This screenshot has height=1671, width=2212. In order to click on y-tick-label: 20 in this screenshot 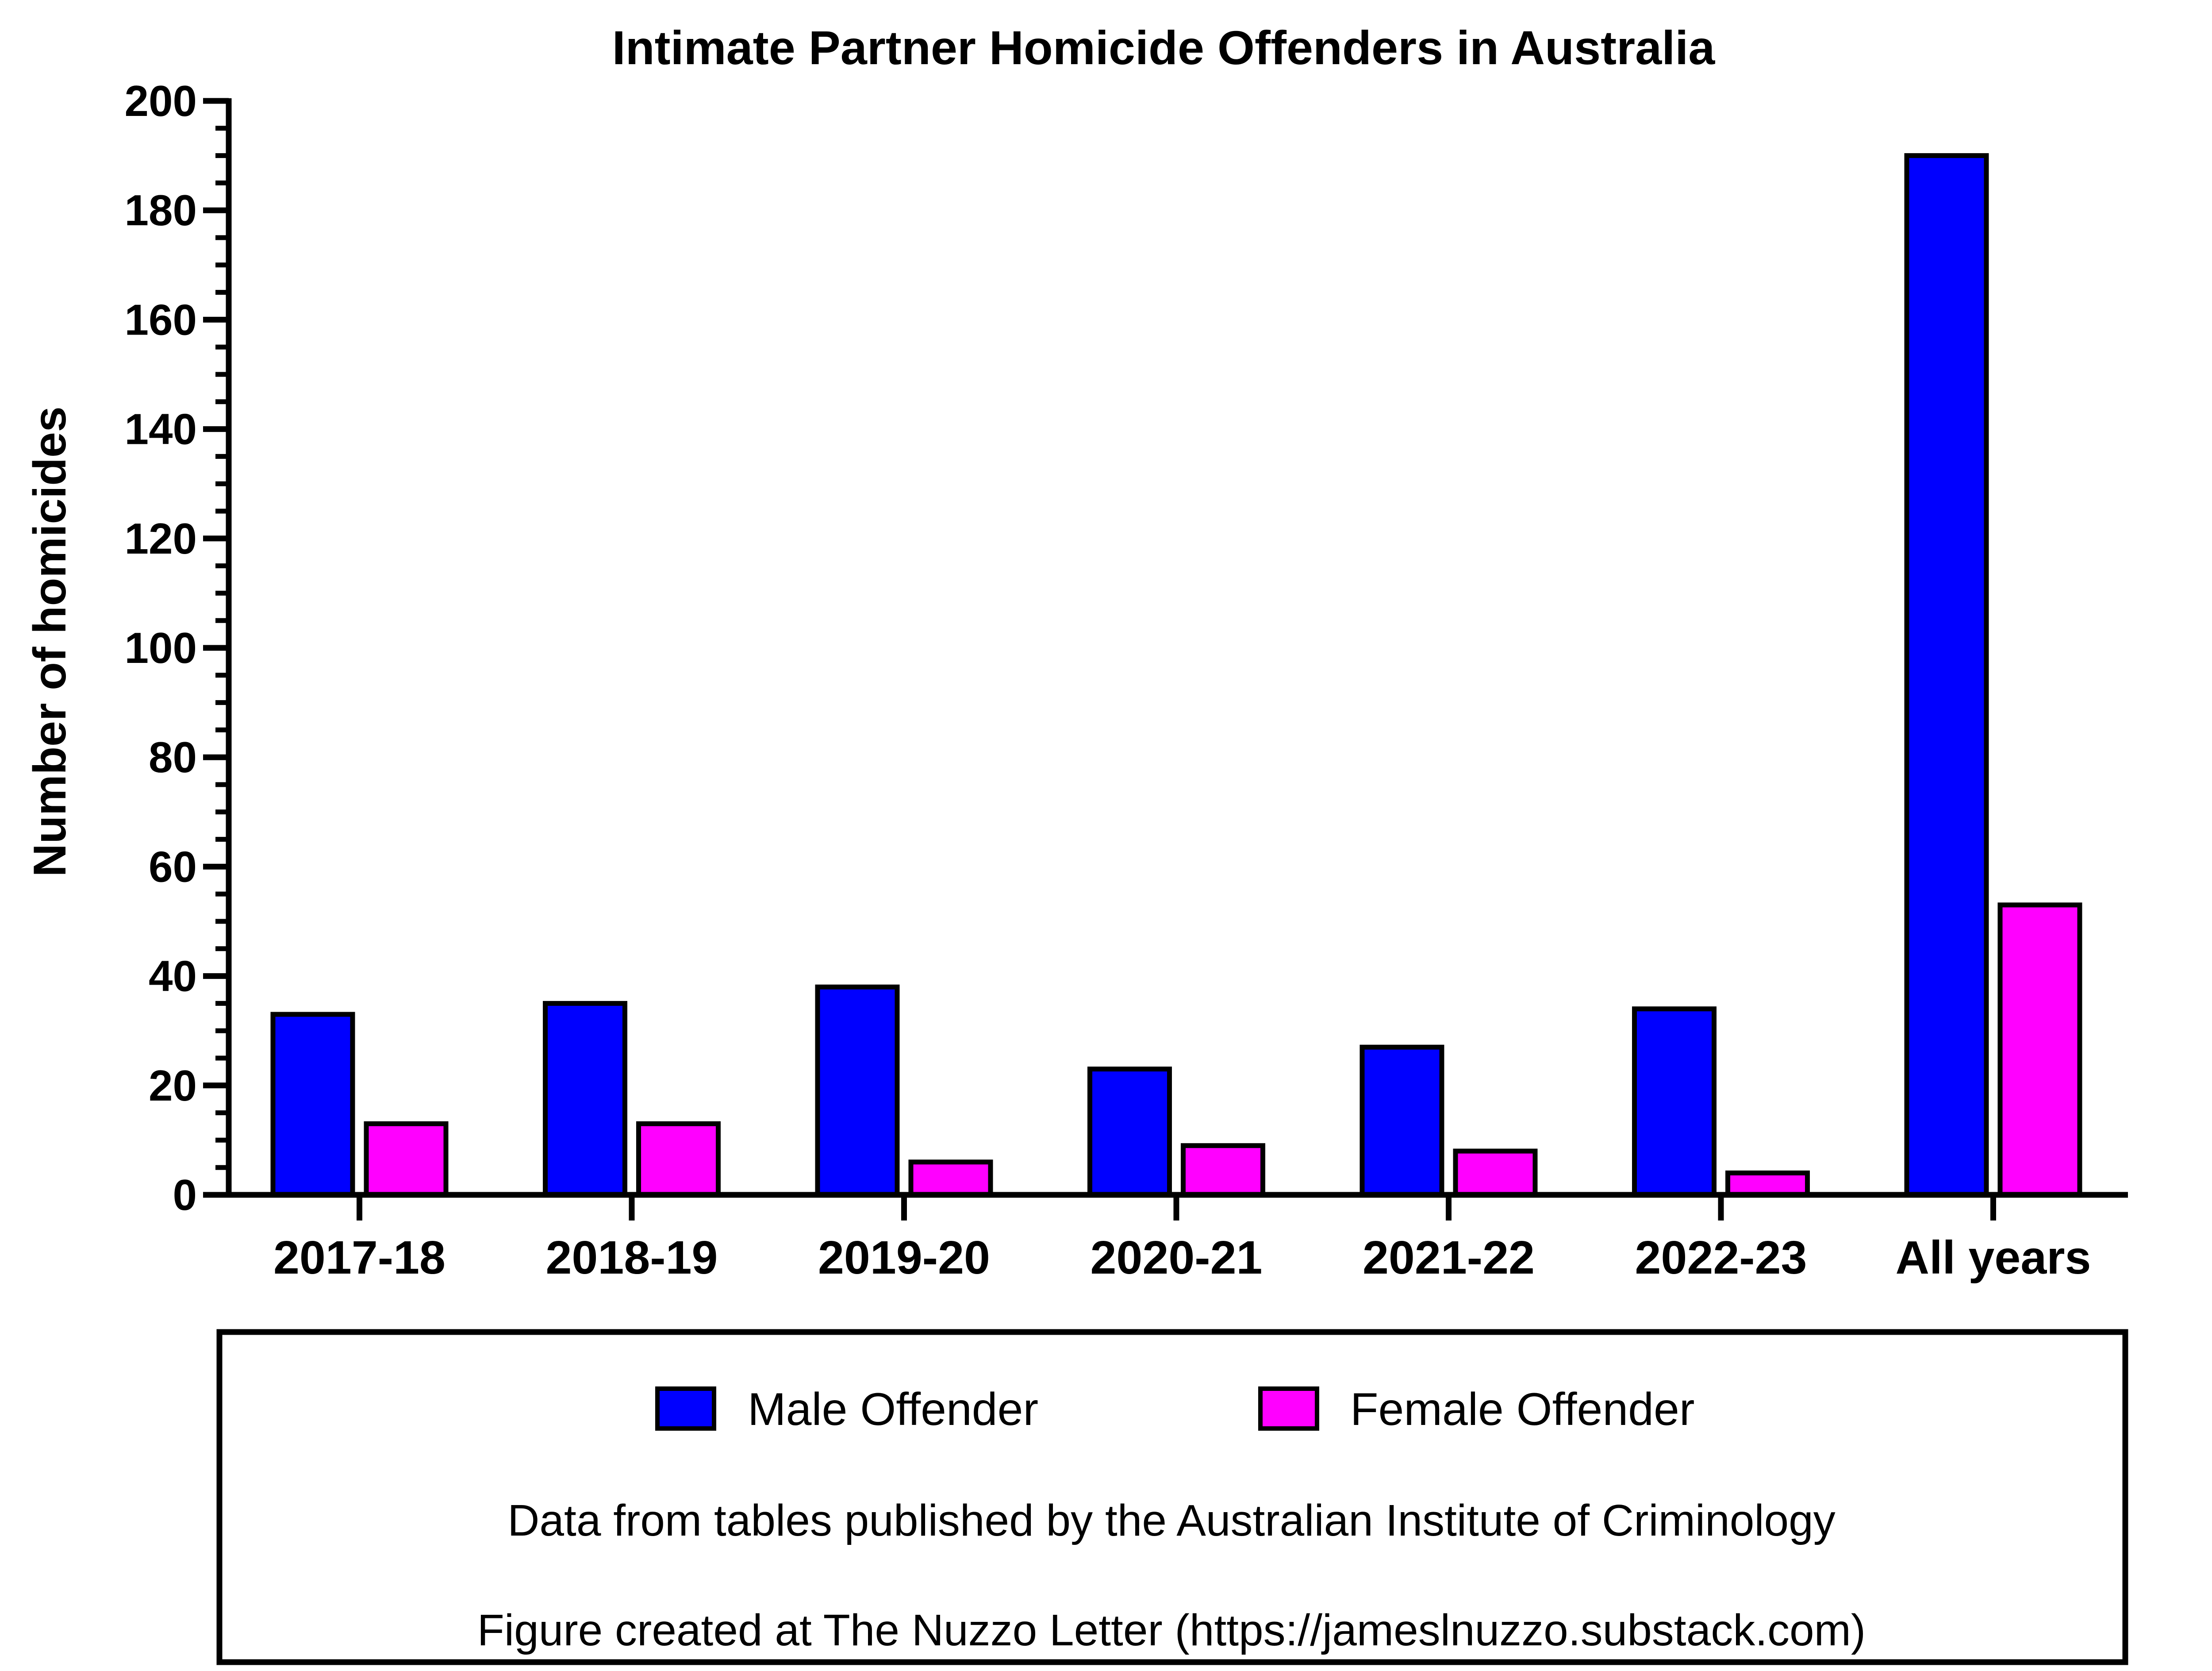, I will do `click(173, 1085)`.